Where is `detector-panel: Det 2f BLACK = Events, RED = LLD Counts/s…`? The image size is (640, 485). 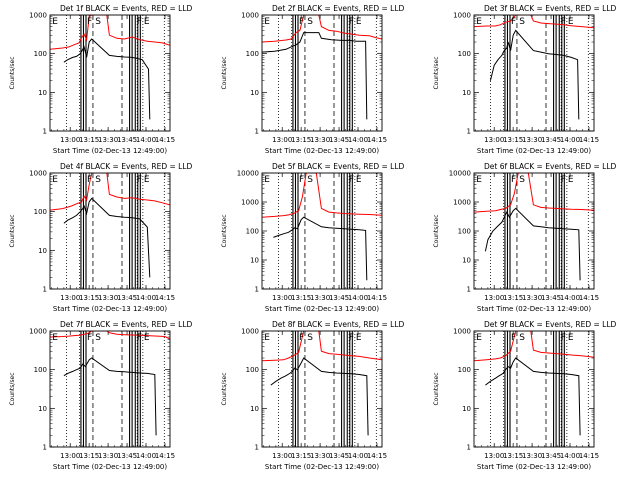 detector-panel: Det 2f BLACK = Events, RED = LLD Counts/s… is located at coordinates (313, 79).